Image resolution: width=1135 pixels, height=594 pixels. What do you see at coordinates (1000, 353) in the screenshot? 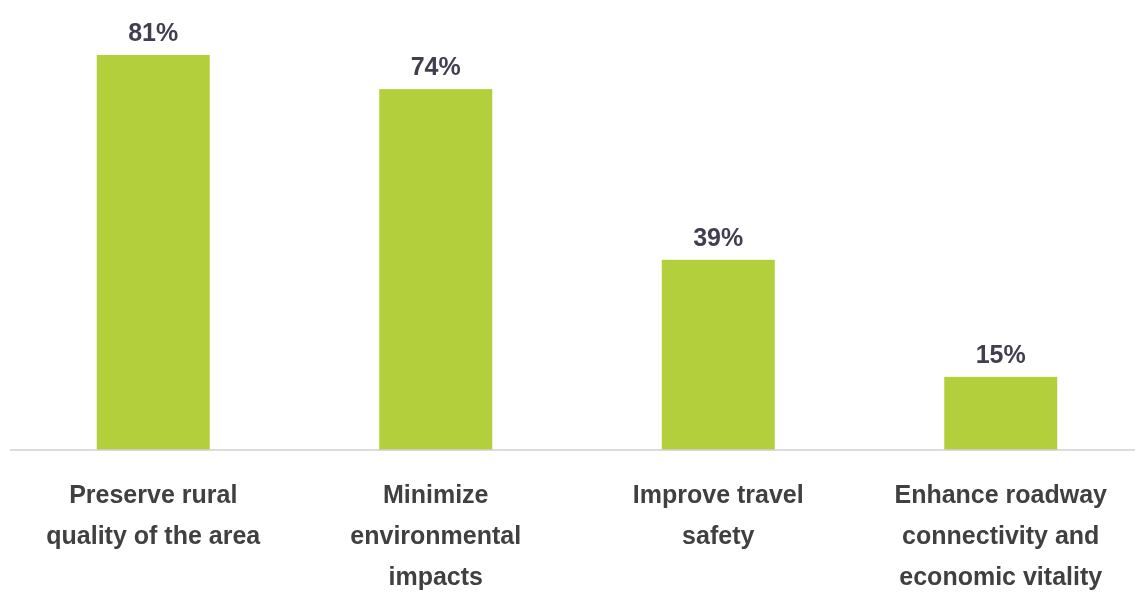
I see `data-label: 15%` at bounding box center [1000, 353].